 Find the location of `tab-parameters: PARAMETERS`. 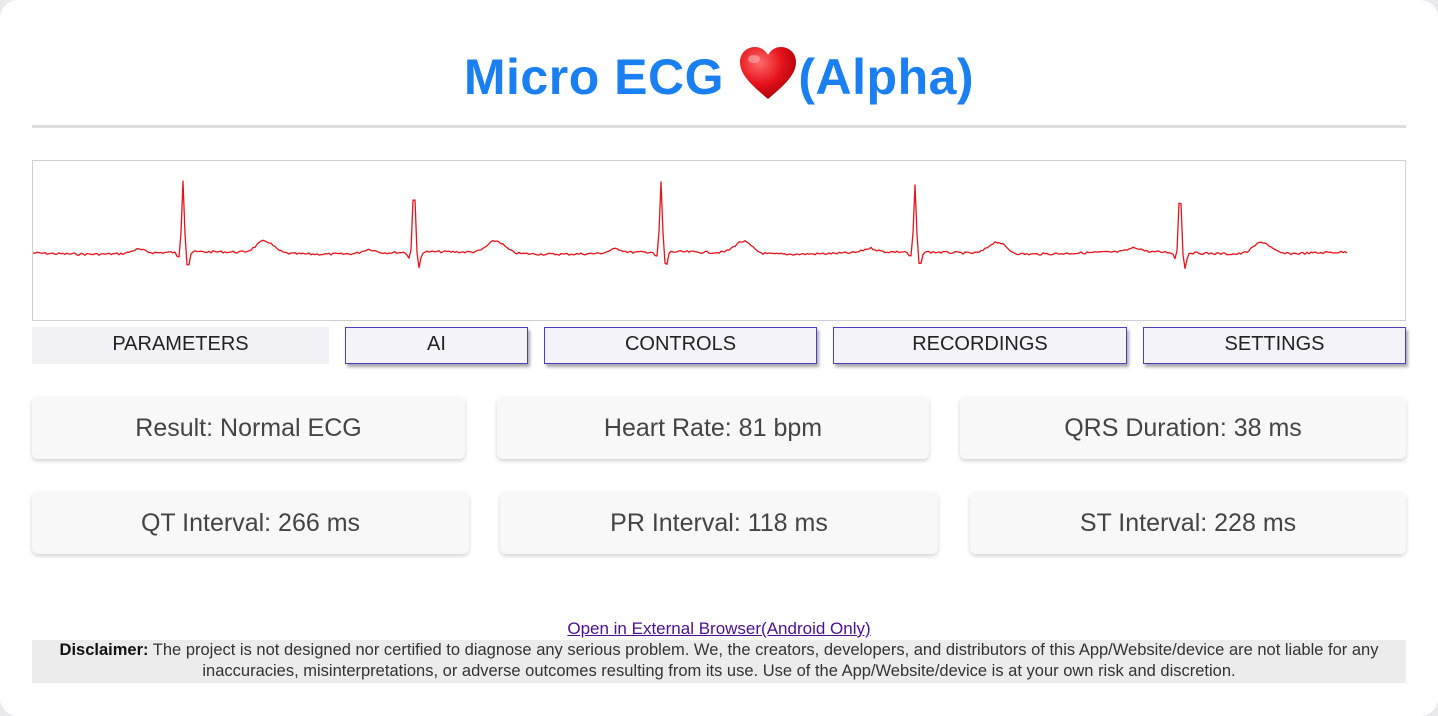

tab-parameters: PARAMETERS is located at coordinates (180, 345).